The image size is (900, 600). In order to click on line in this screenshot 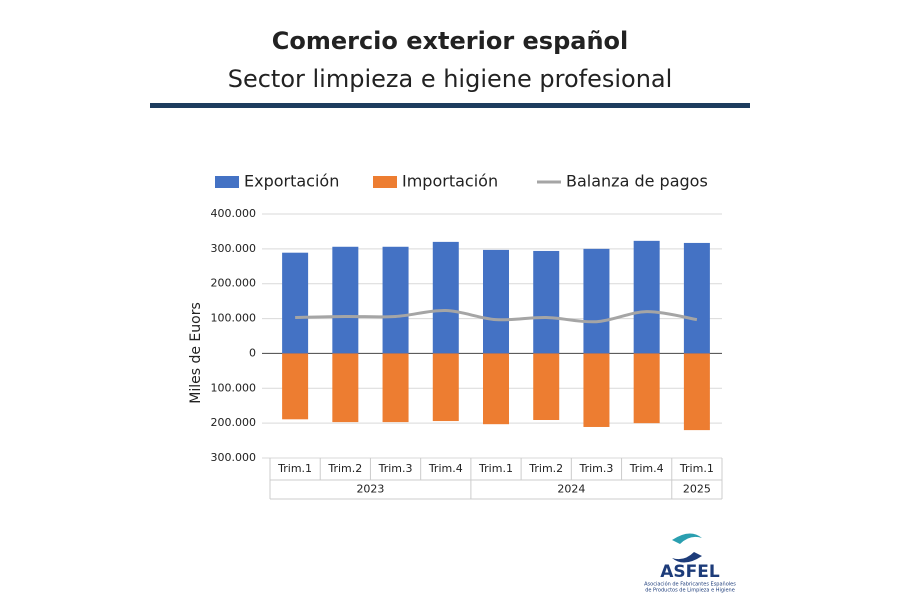, I will do `click(496, 316)`.